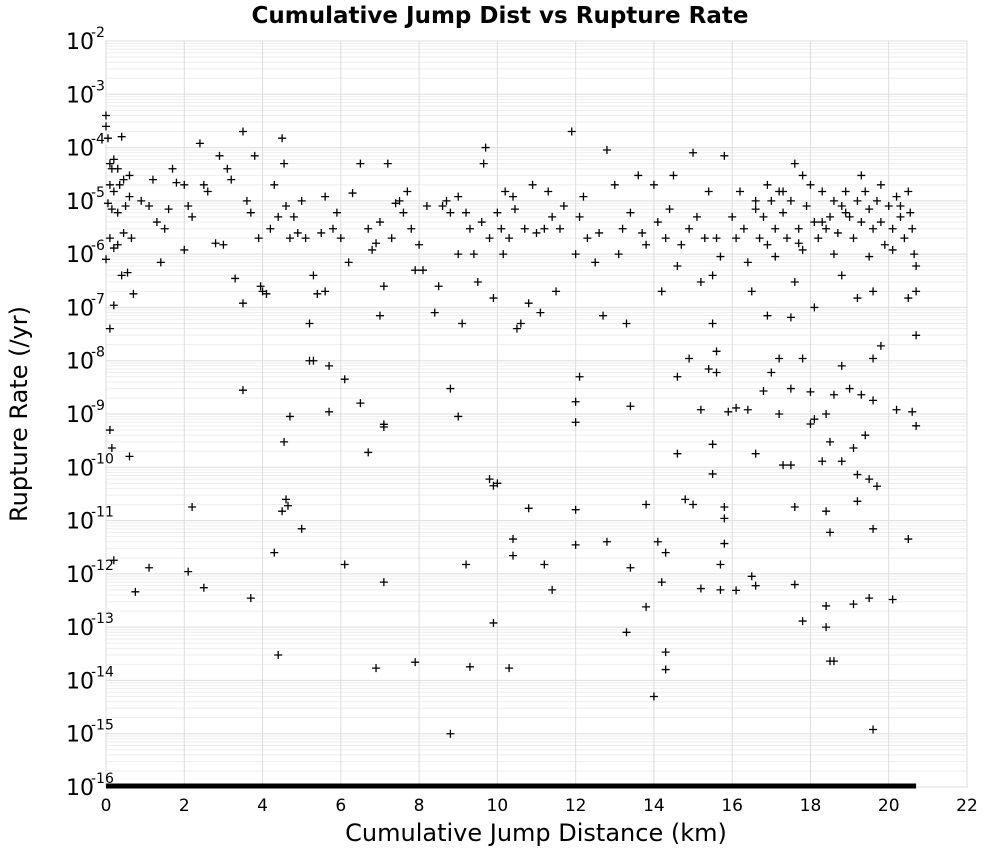  I want to click on y-tick-exponent: -8, so click(98, 353).